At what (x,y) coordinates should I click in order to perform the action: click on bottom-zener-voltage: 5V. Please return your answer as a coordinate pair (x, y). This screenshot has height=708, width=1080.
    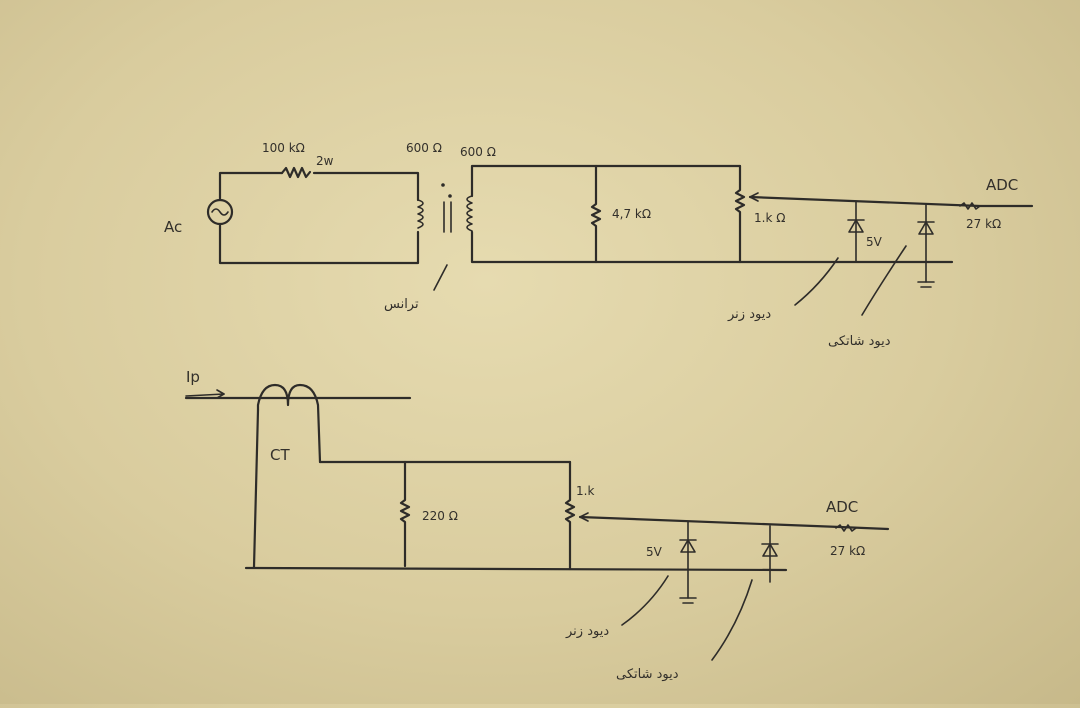
    Looking at the image, I should click on (654, 552).